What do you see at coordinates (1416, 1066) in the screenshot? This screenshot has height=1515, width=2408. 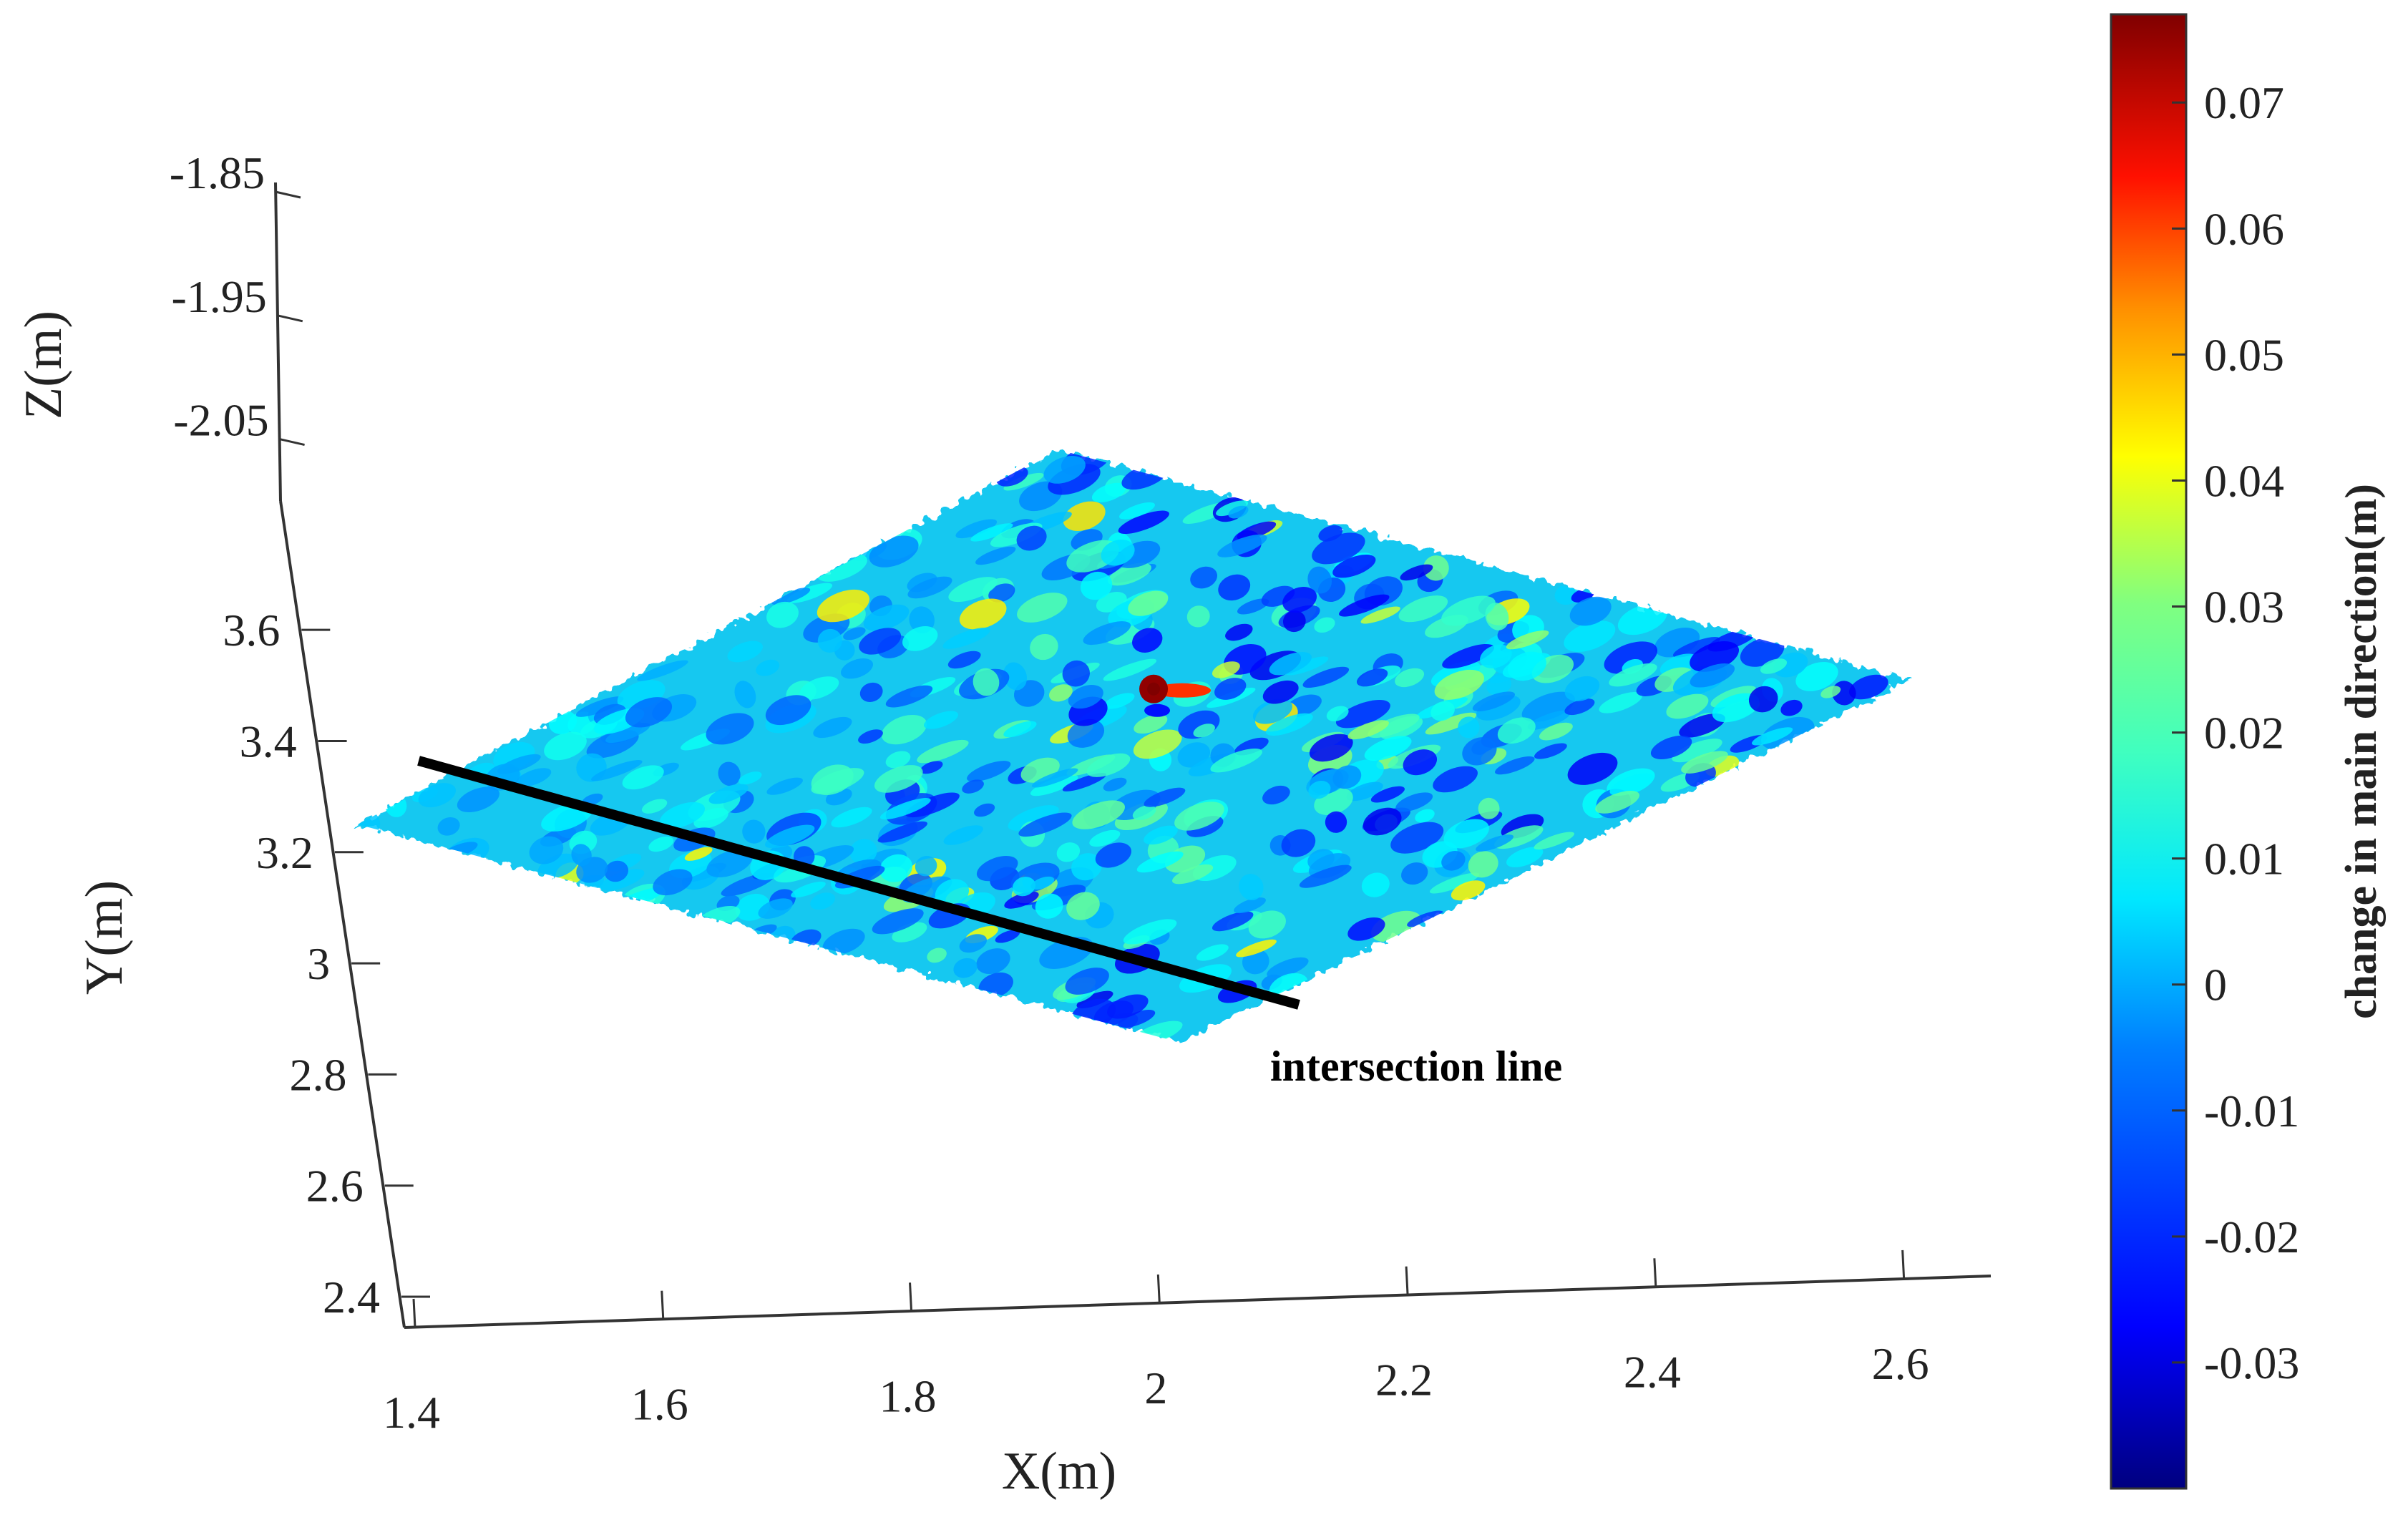 I see `intersection-line-label: intersection line` at bounding box center [1416, 1066].